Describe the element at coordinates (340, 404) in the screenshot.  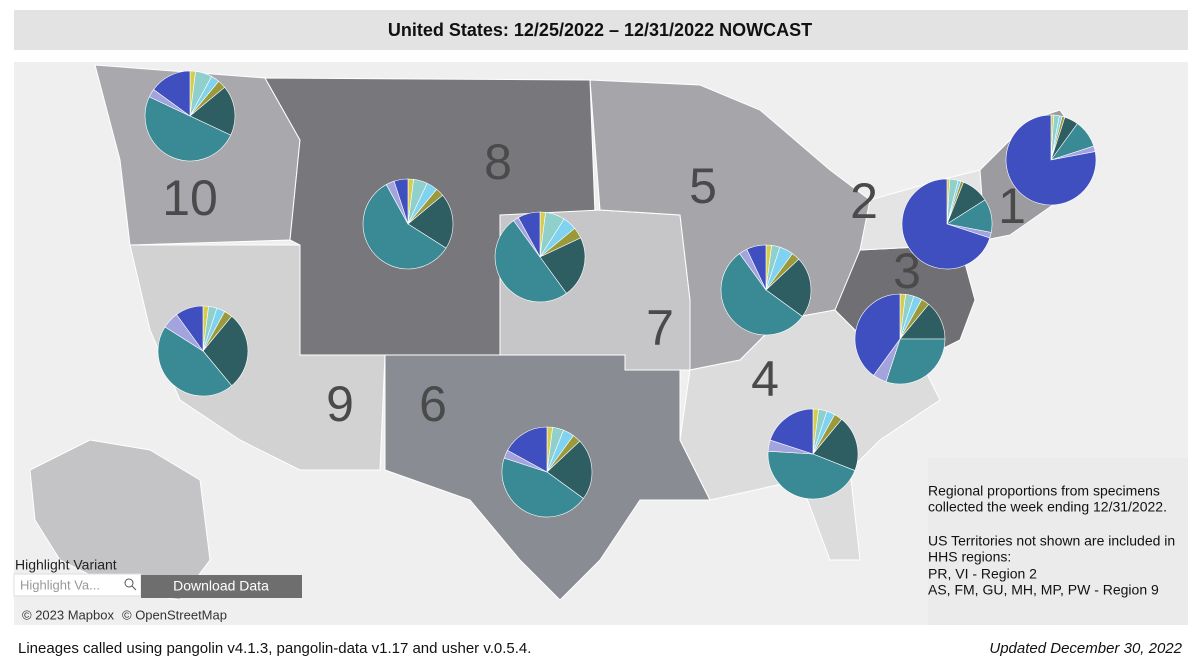
I see `region-label: 9` at that location.